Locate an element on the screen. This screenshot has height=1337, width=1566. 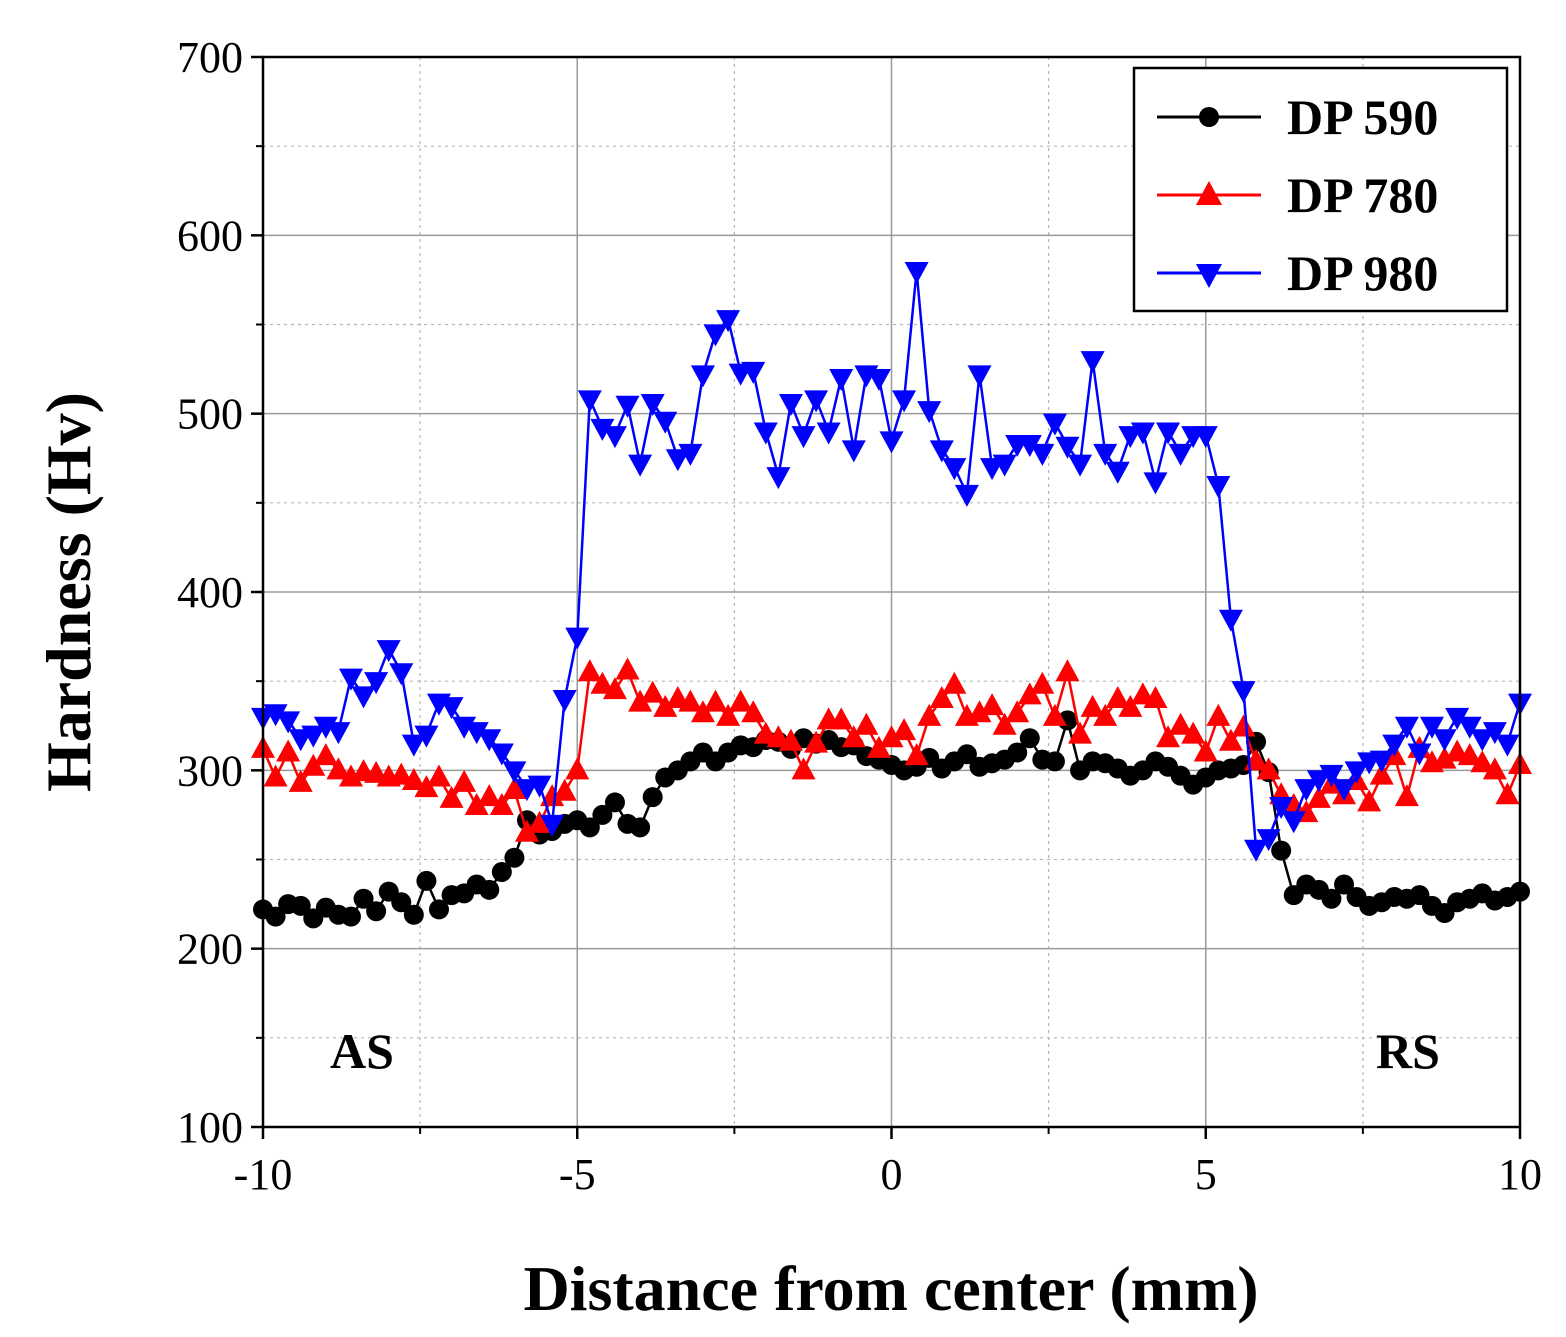
y-tick-label: 100 is located at coordinates (210, 1127).